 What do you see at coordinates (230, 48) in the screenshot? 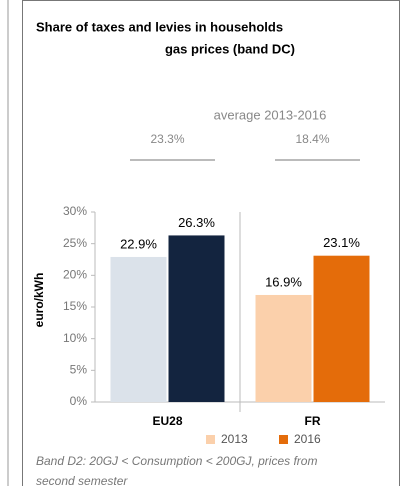
I see `chart-title: gas prices (band DC)` at bounding box center [230, 48].